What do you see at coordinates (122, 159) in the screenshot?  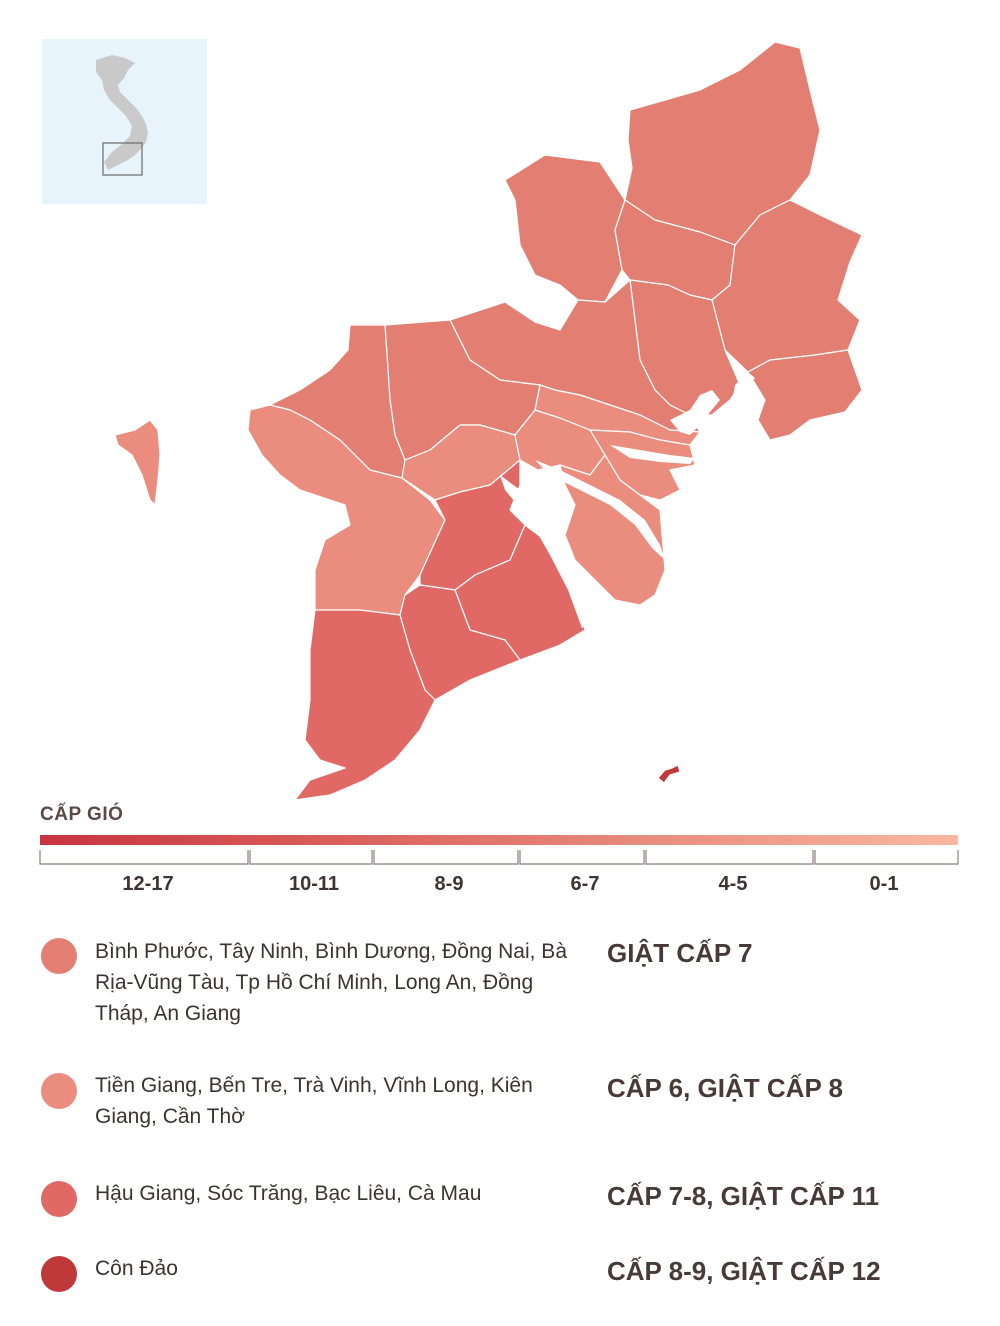 I see `inset-highlight-box` at bounding box center [122, 159].